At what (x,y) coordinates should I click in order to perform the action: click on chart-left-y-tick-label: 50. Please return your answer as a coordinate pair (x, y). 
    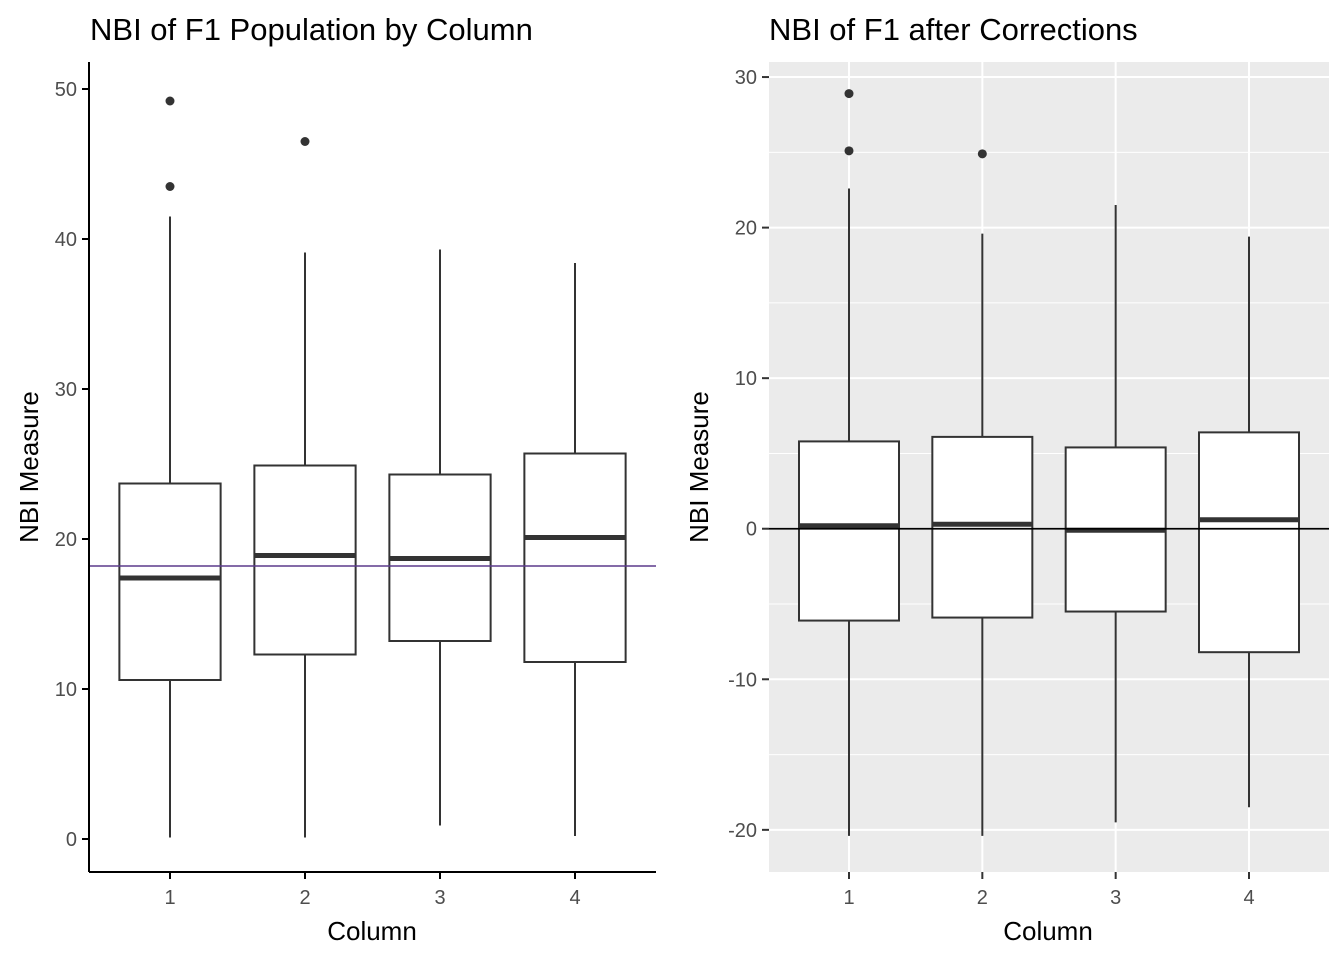
    Looking at the image, I should click on (66, 90).